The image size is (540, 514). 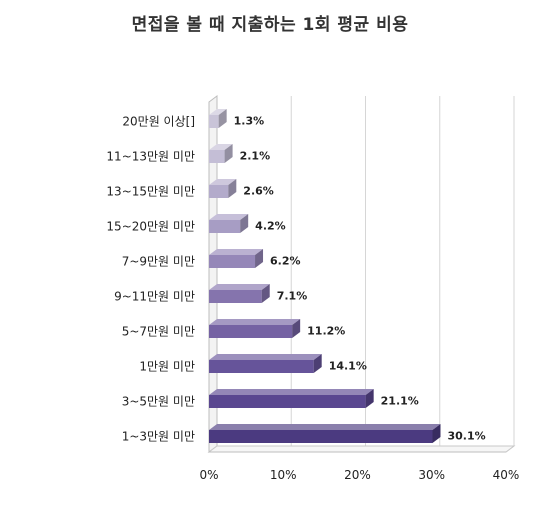 What do you see at coordinates (466, 436) in the screenshot?
I see `data-label: 30.1%` at bounding box center [466, 436].